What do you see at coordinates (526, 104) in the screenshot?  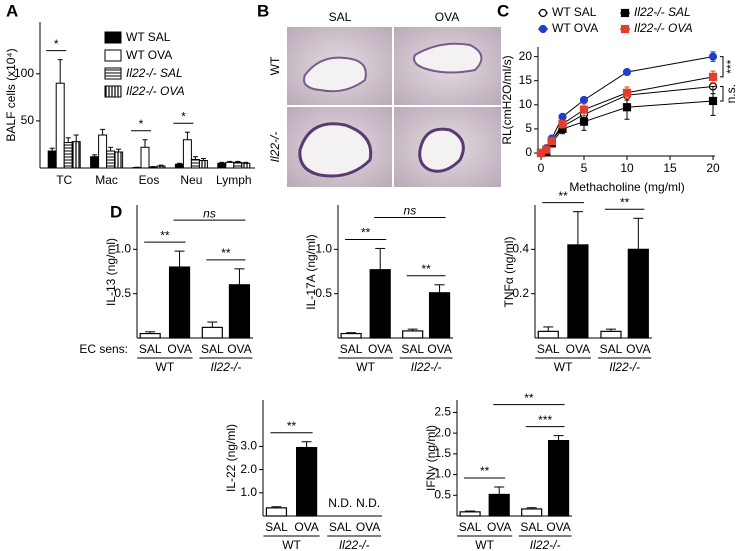 I see `y-tick-label: 10` at bounding box center [526, 104].